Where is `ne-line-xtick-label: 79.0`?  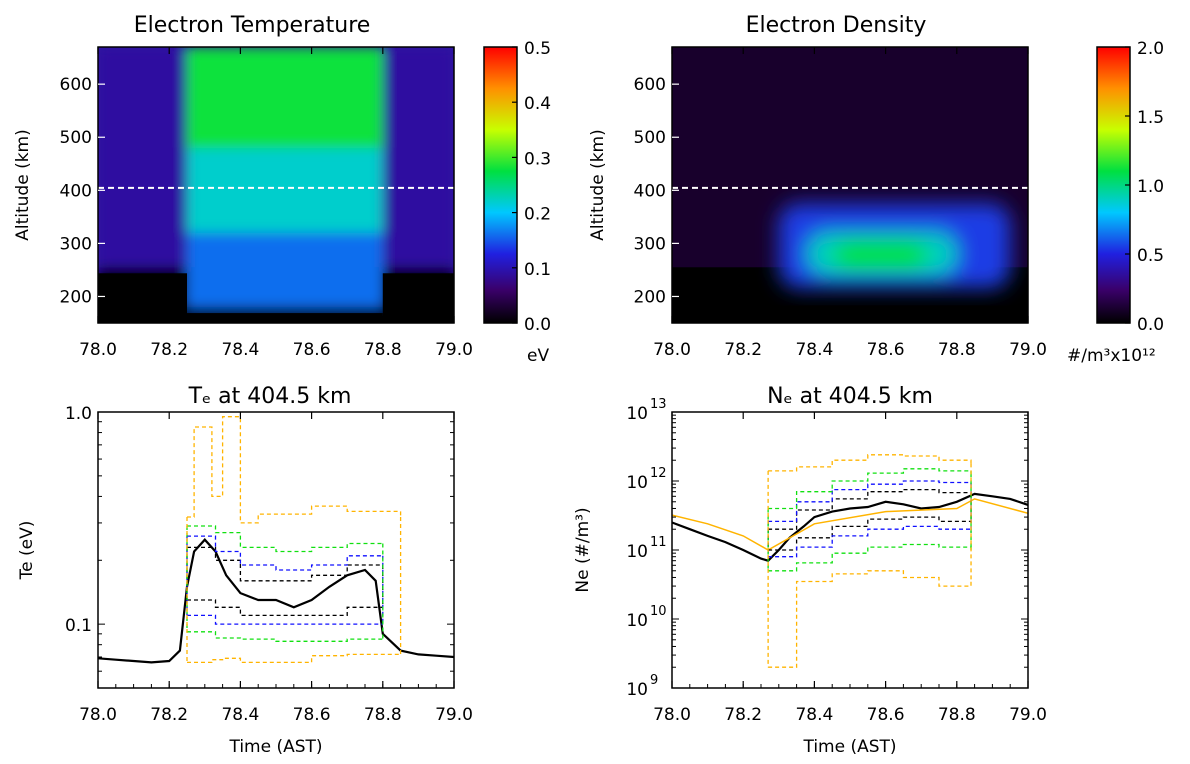
ne-line-xtick-label: 79.0 is located at coordinates (1028, 715).